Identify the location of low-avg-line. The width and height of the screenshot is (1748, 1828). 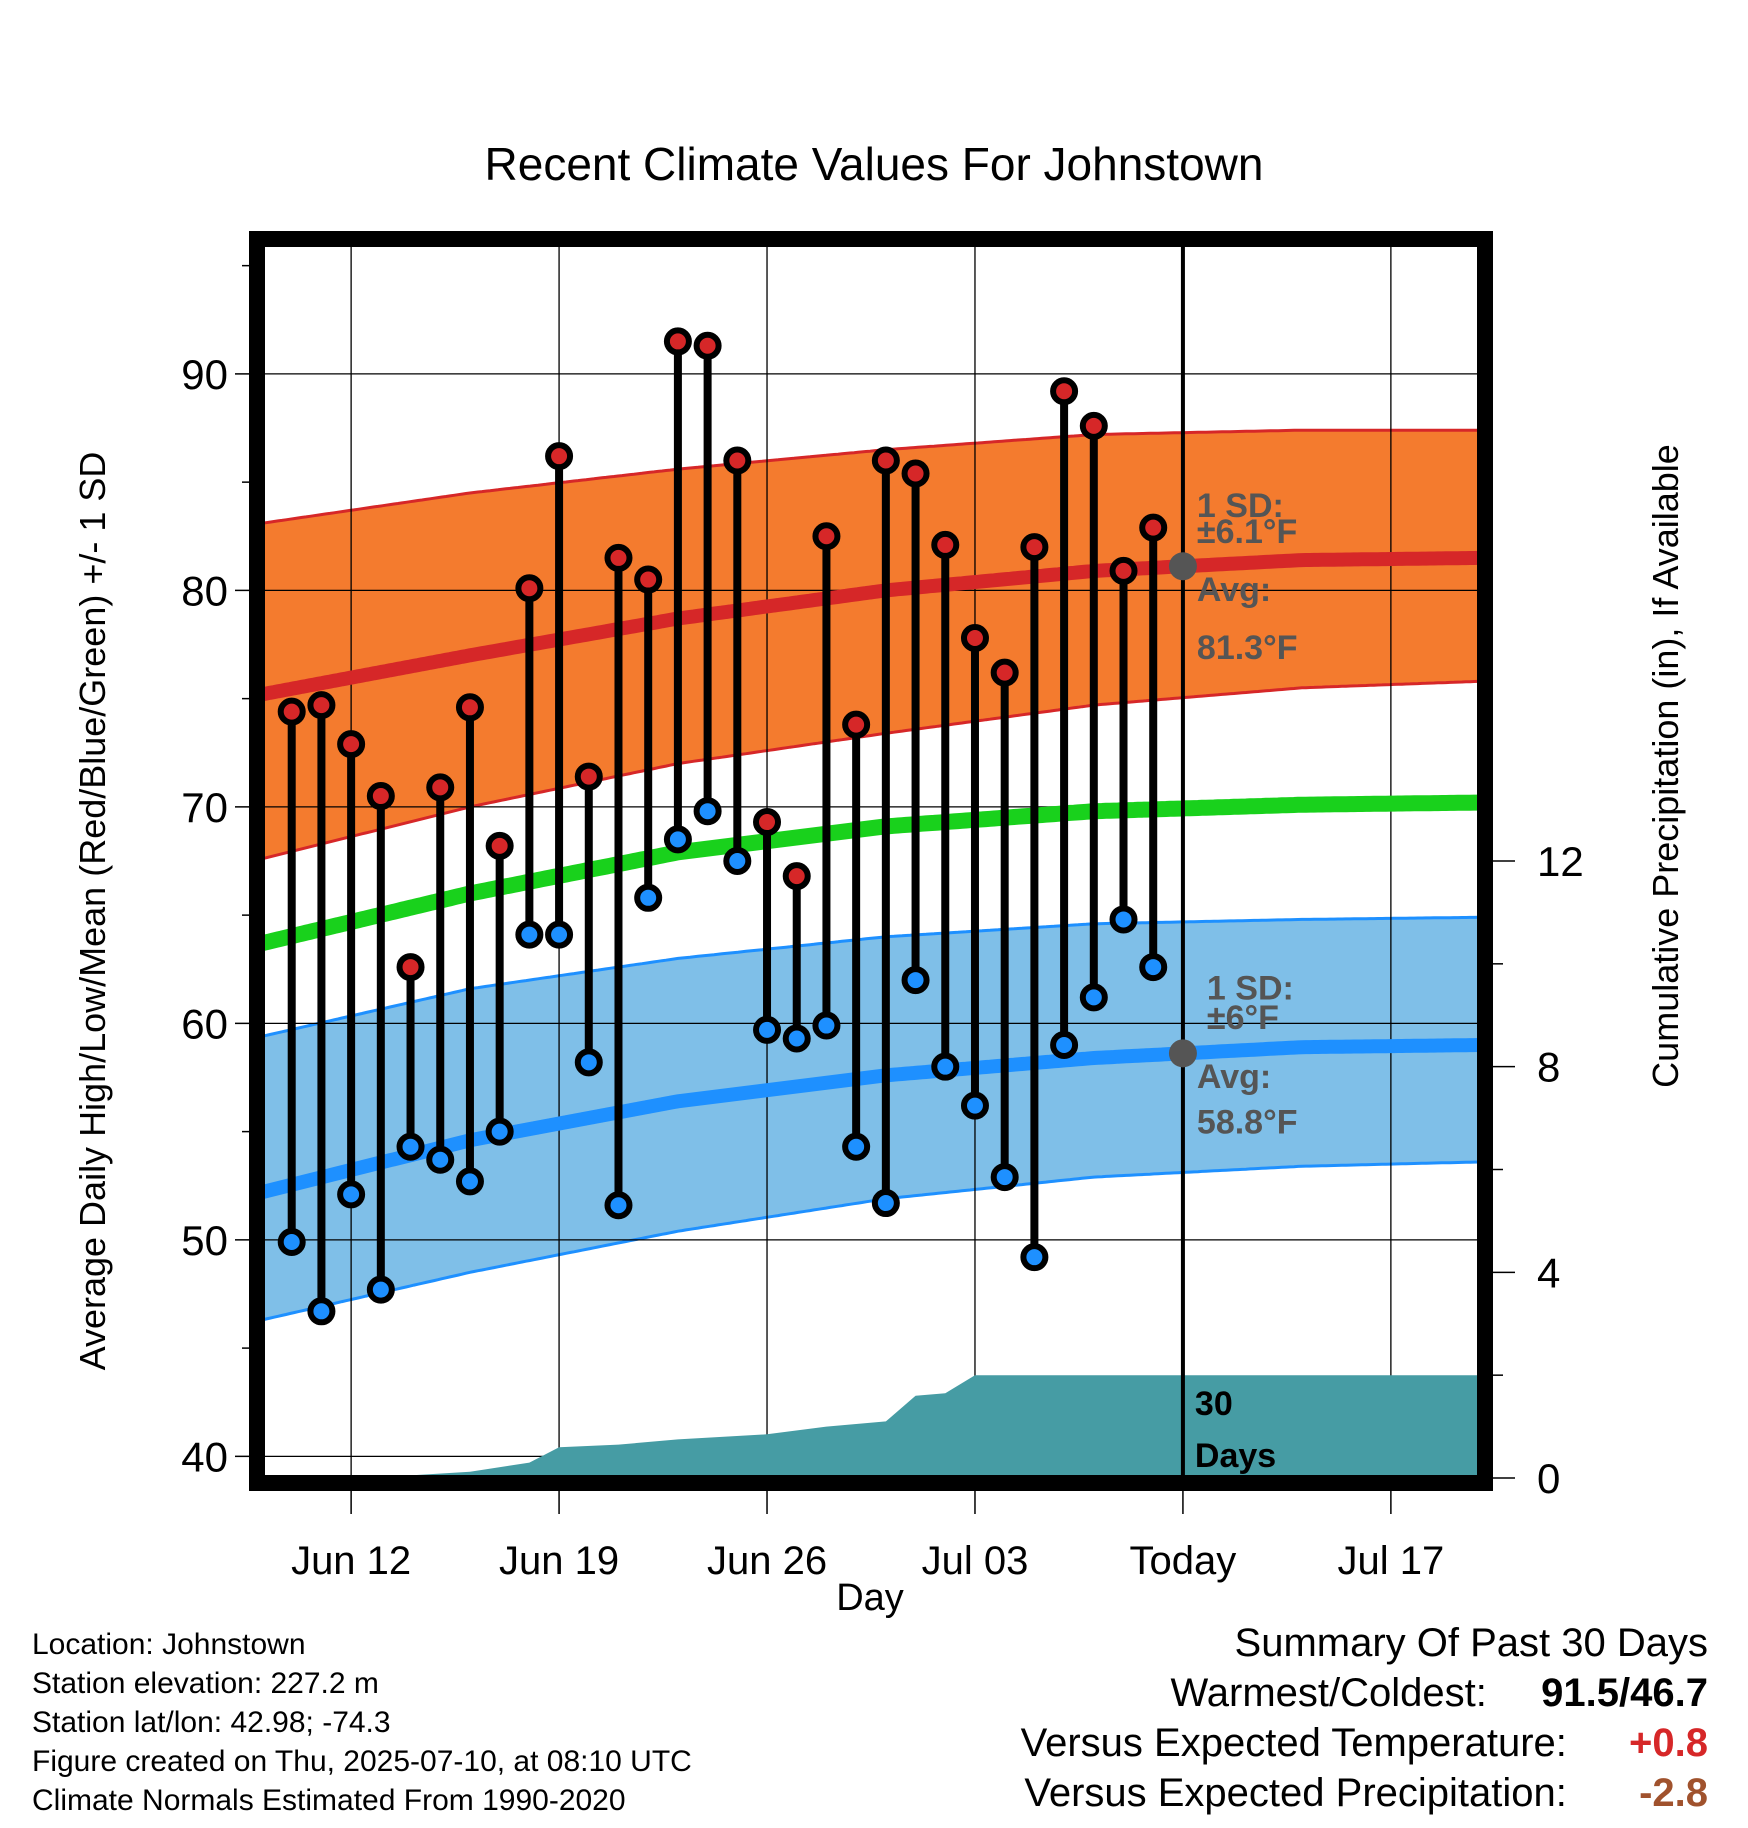
(870, 1118).